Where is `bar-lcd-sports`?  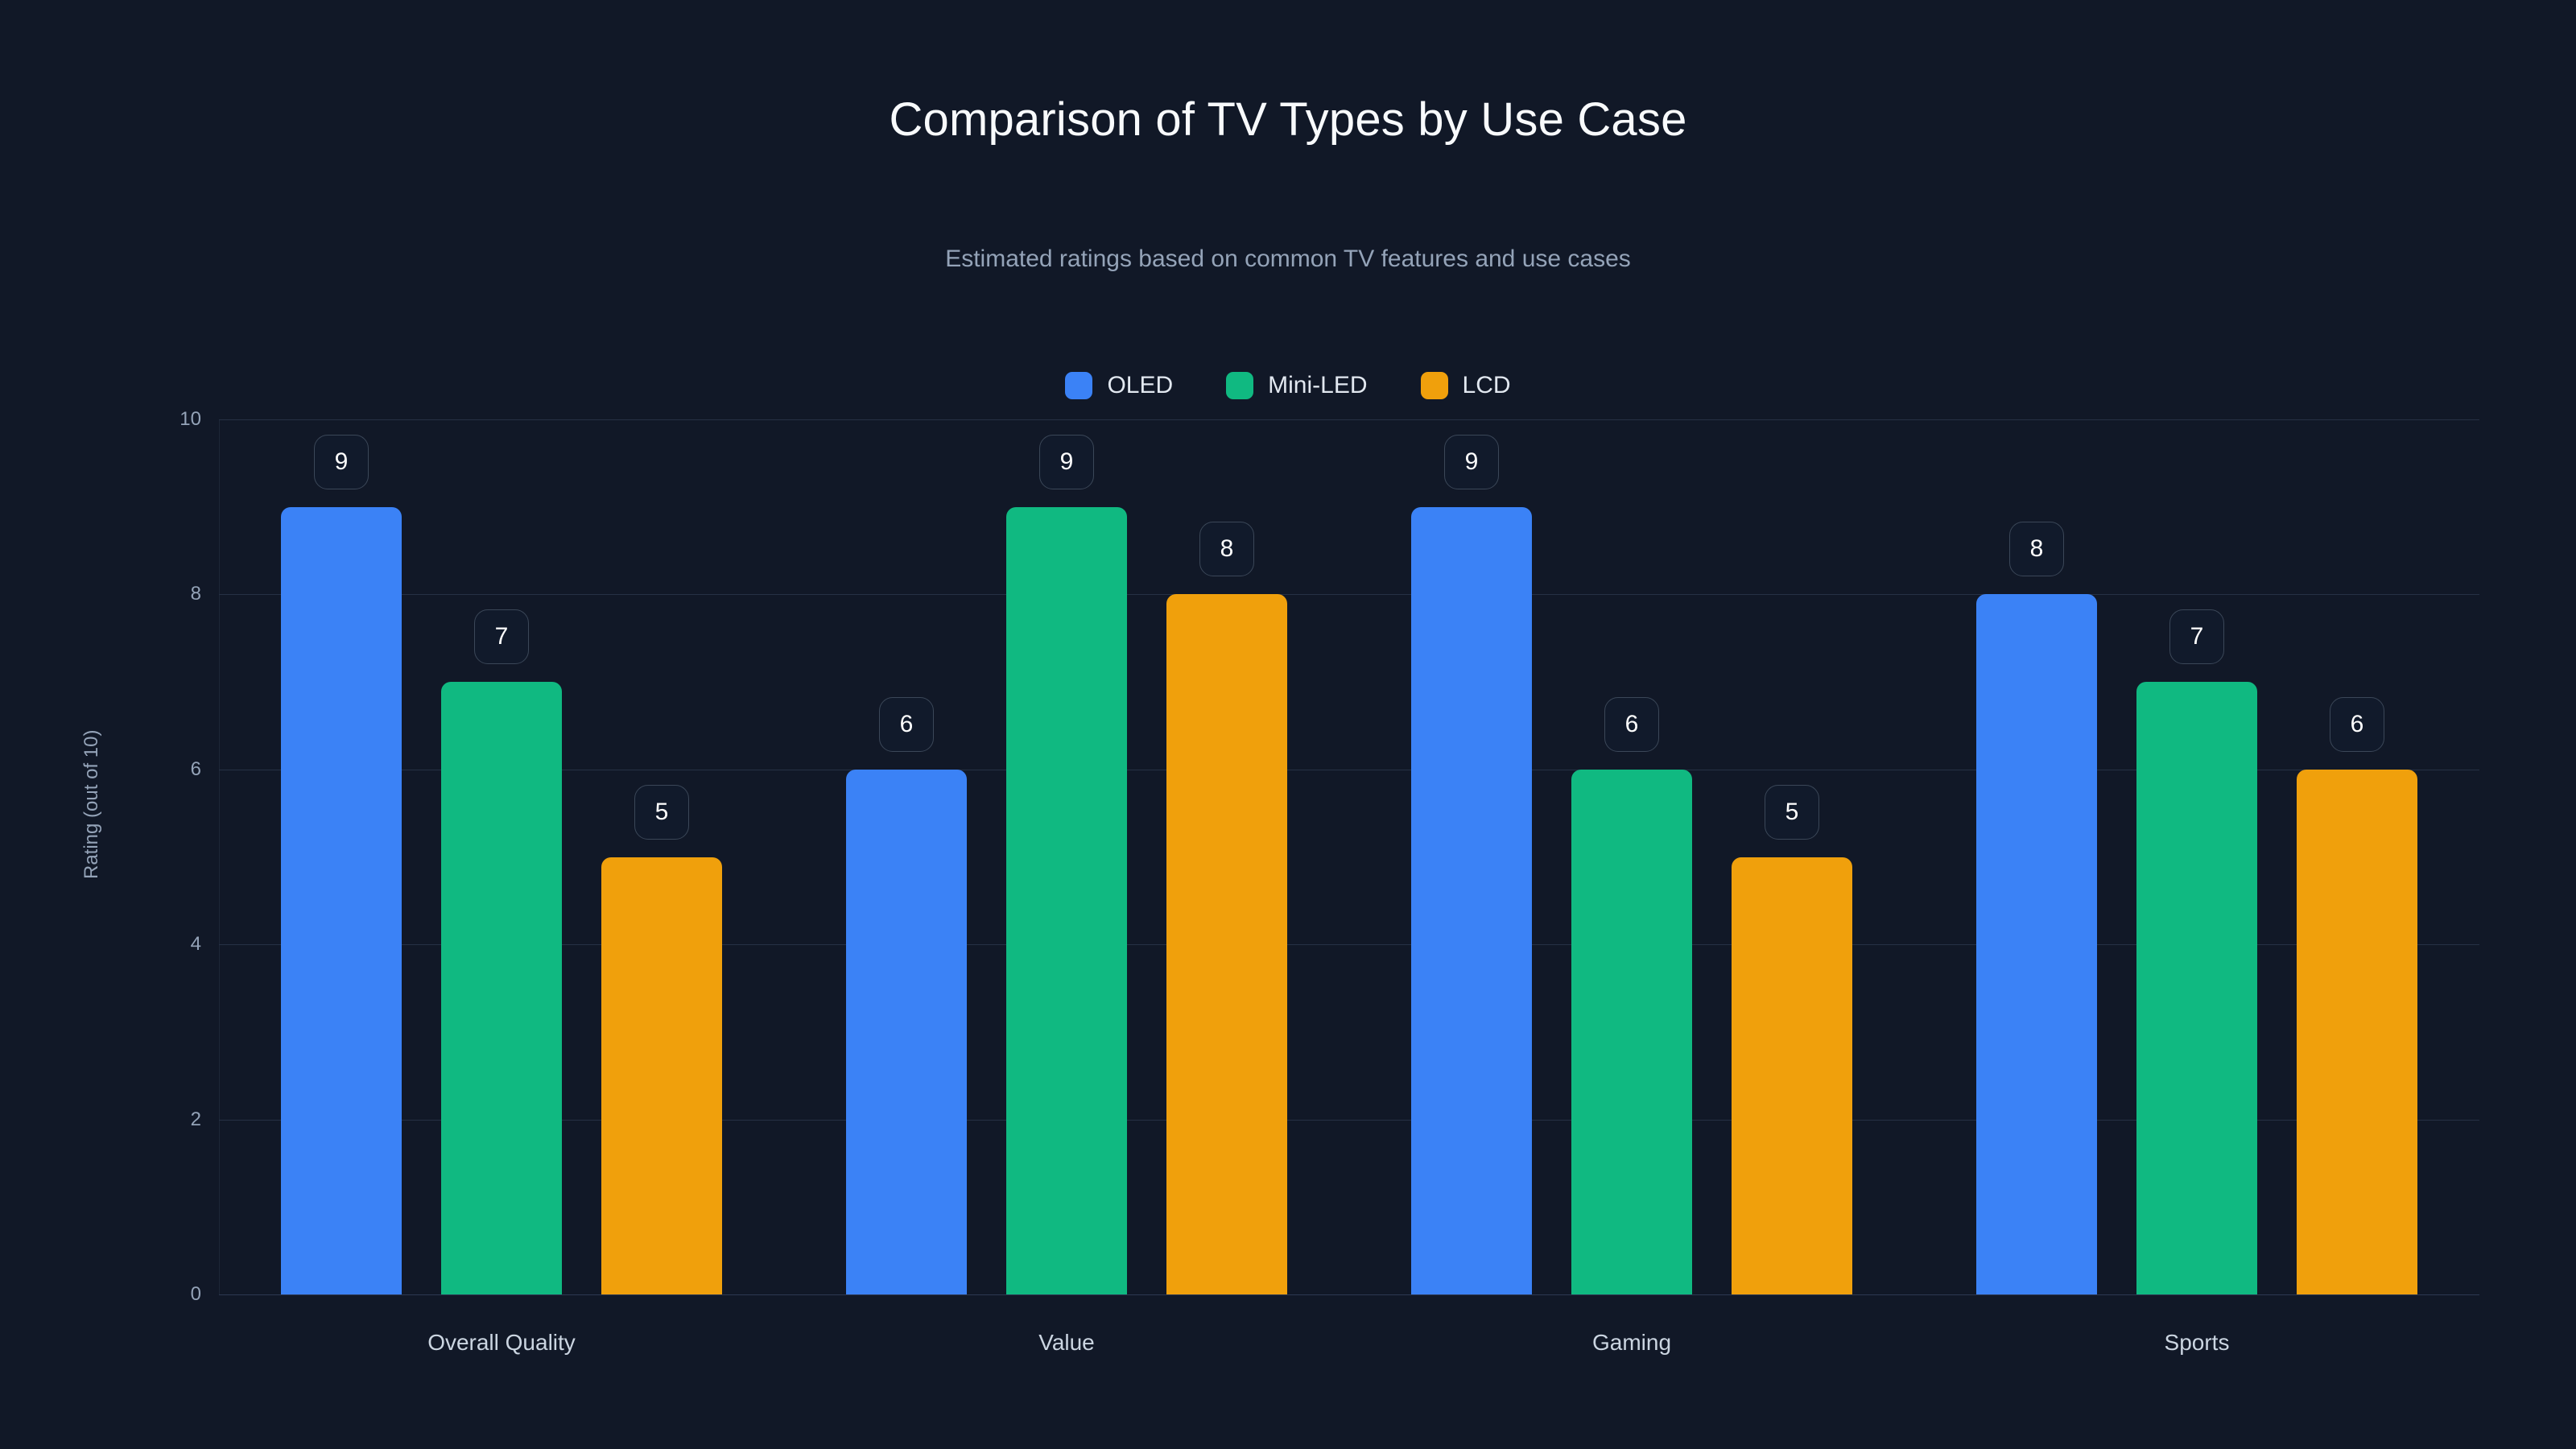 bar-lcd-sports is located at coordinates (2357, 1031).